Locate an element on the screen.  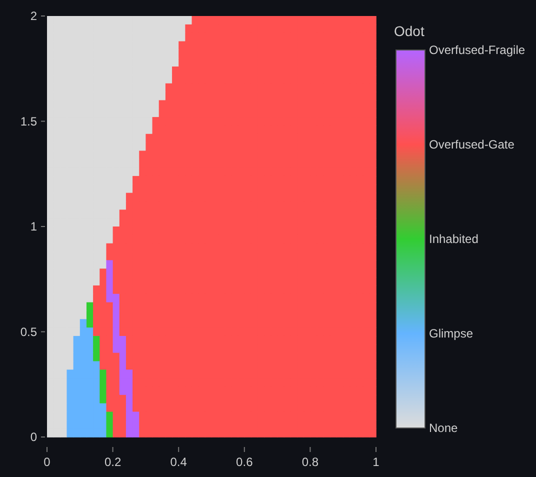
y-tick-label: 2 is located at coordinates (34, 16).